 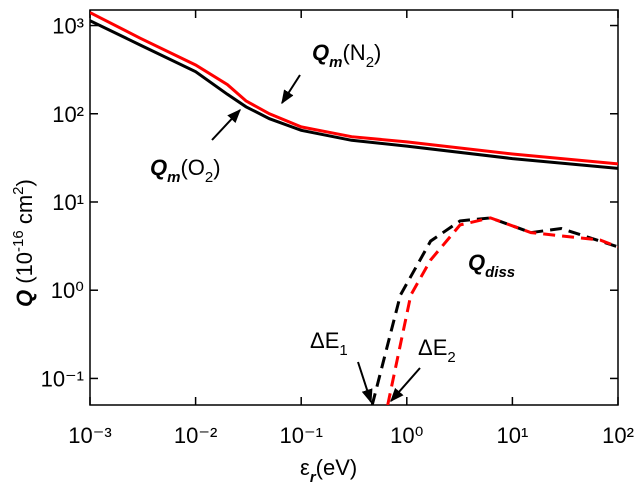 What do you see at coordinates (18, 241) in the screenshot?
I see `text-part: -16` at bounding box center [18, 241].